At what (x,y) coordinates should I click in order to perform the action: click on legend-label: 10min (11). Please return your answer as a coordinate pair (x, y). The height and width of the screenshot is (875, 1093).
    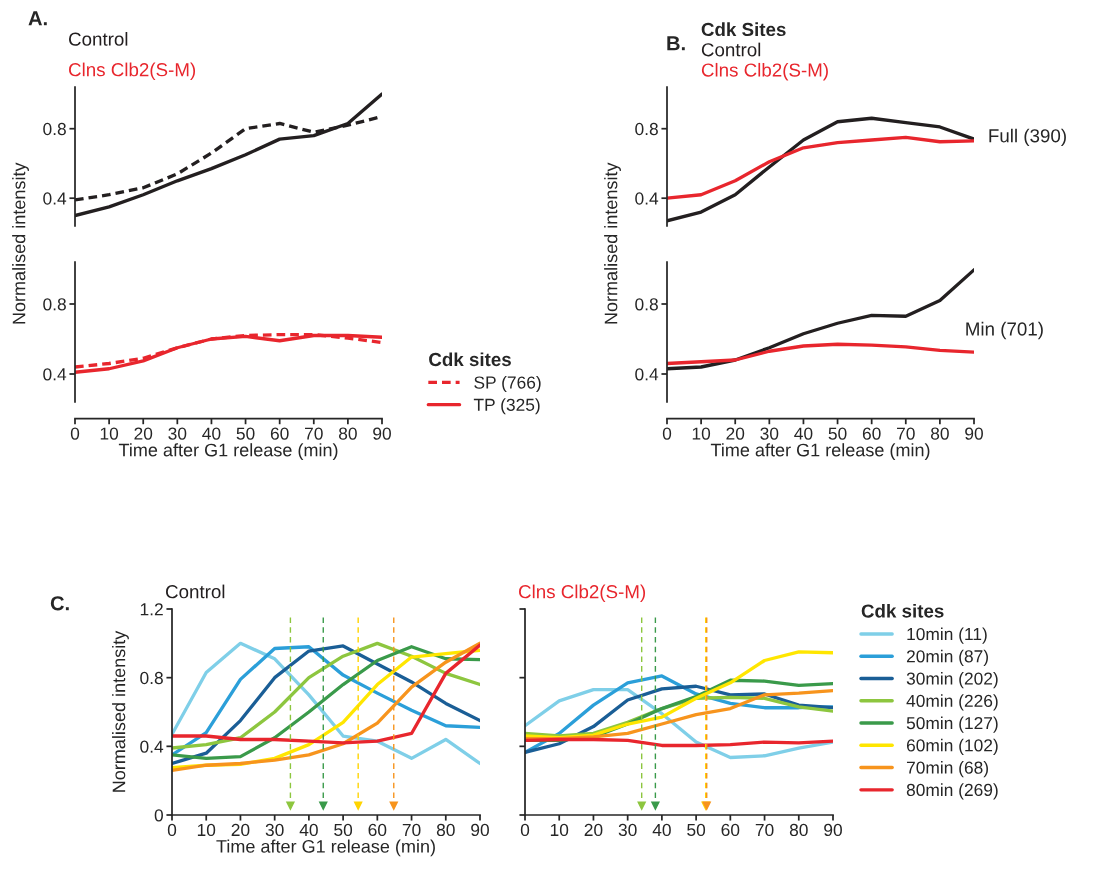
    Looking at the image, I should click on (947, 635).